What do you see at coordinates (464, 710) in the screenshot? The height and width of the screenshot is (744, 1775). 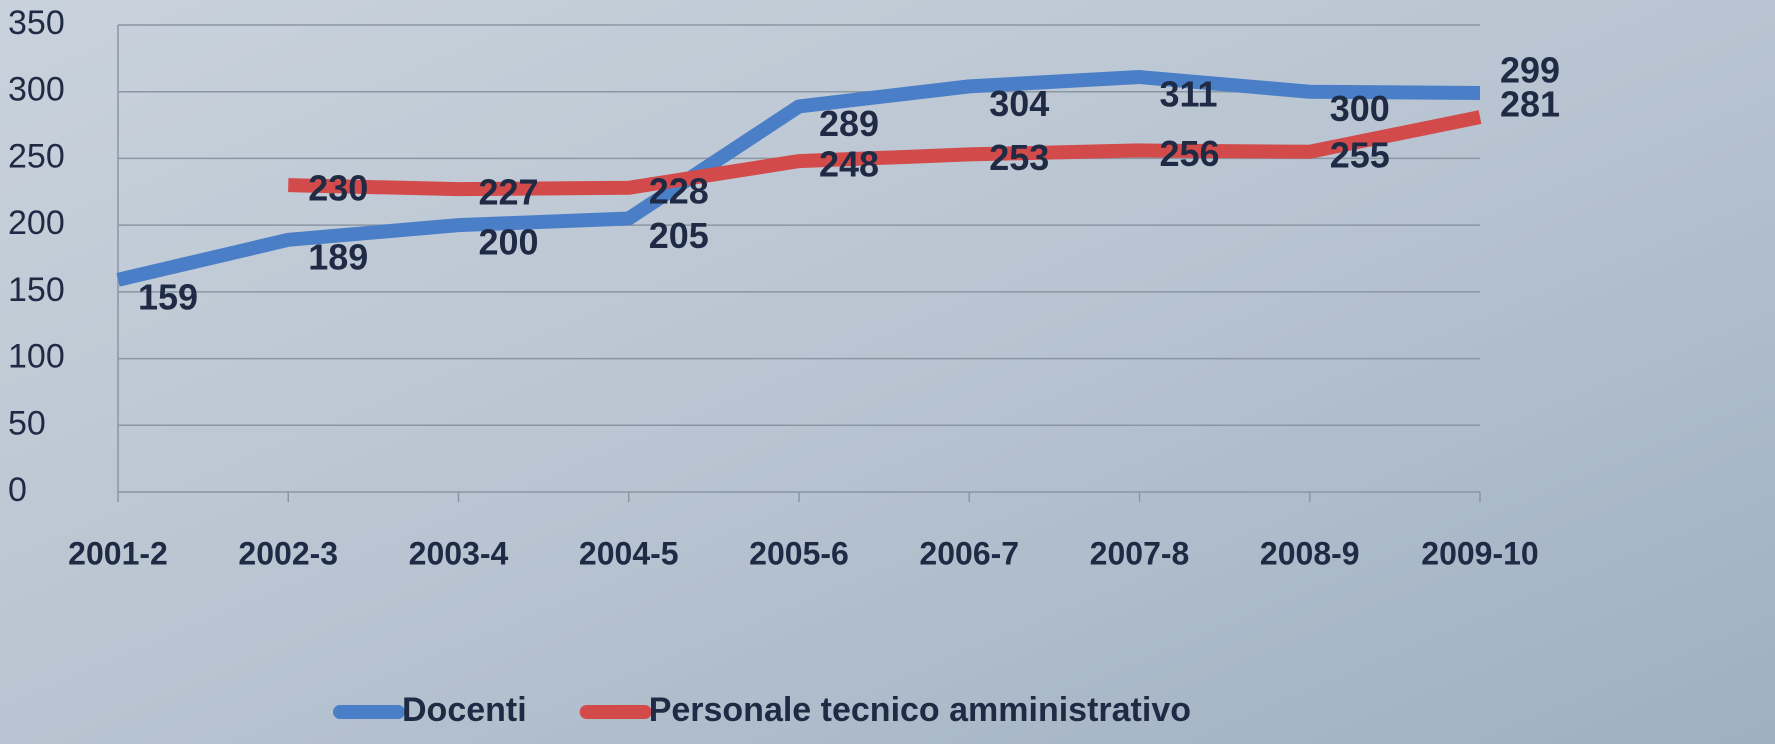 I see `legend-label: Docenti` at bounding box center [464, 710].